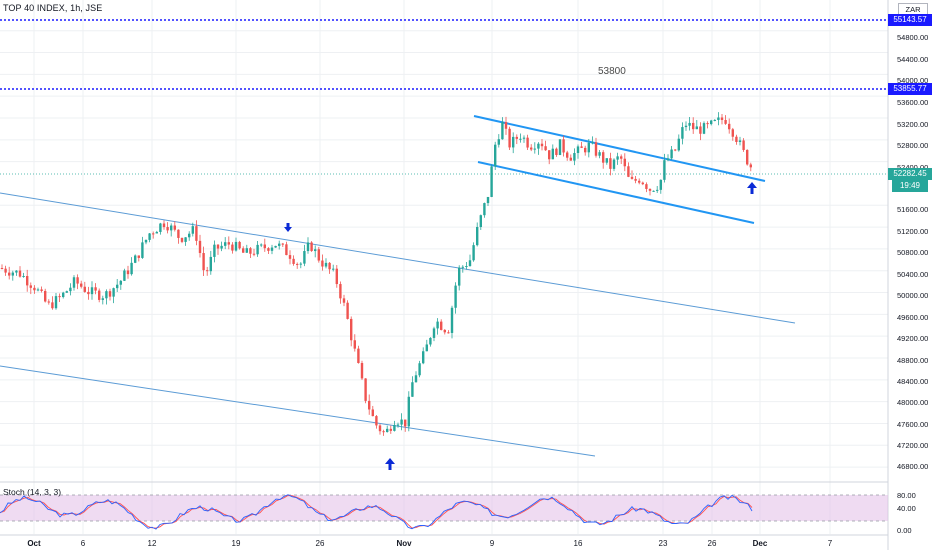 Image resolution: width=932 pixels, height=550 pixels. I want to click on stoch-k-line, so click(376, 512).